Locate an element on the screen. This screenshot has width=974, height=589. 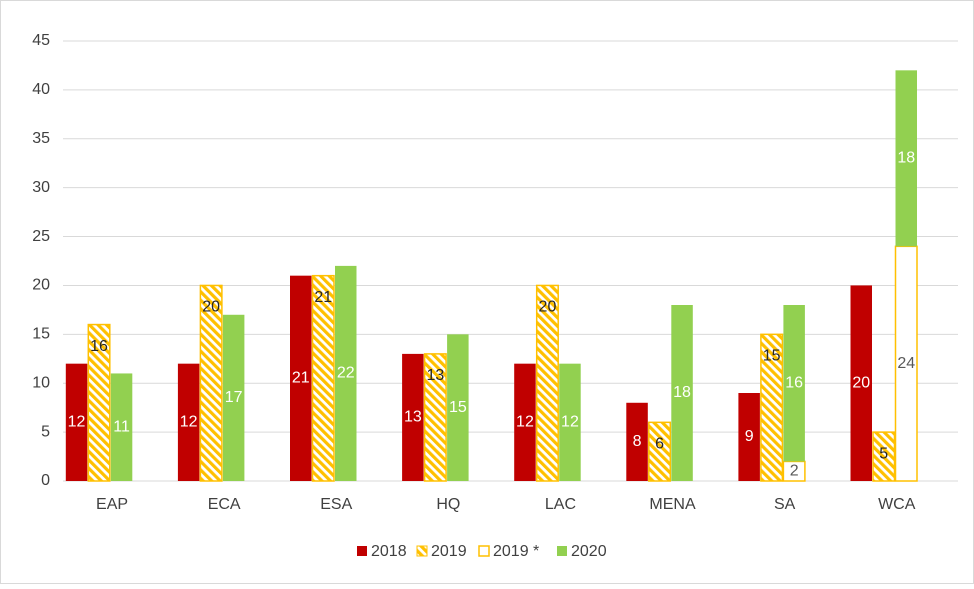
x-tick-label: ESA is located at coordinates (336, 504).